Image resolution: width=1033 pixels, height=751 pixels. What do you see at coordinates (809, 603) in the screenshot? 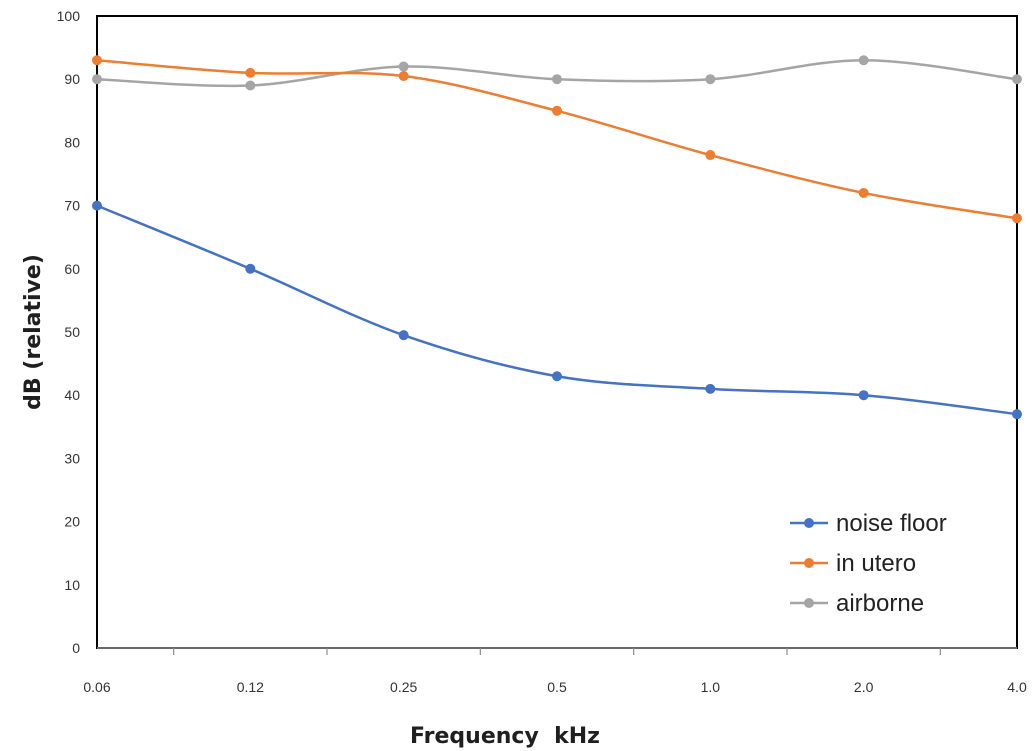
I see `legend-marker-airborne` at bounding box center [809, 603].